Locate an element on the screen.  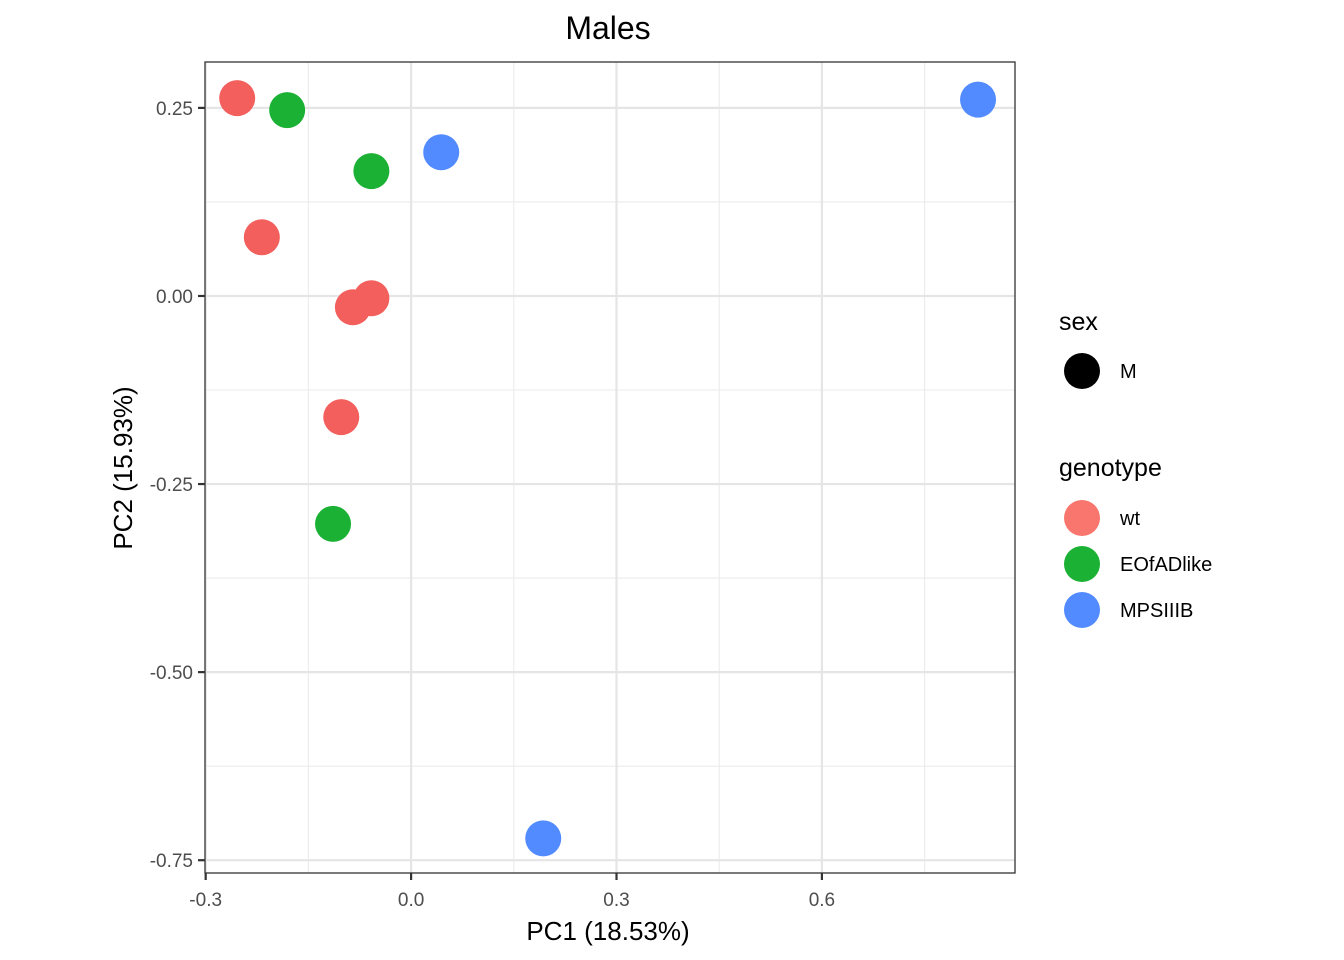
legend-key-sex is located at coordinates (1082, 371).